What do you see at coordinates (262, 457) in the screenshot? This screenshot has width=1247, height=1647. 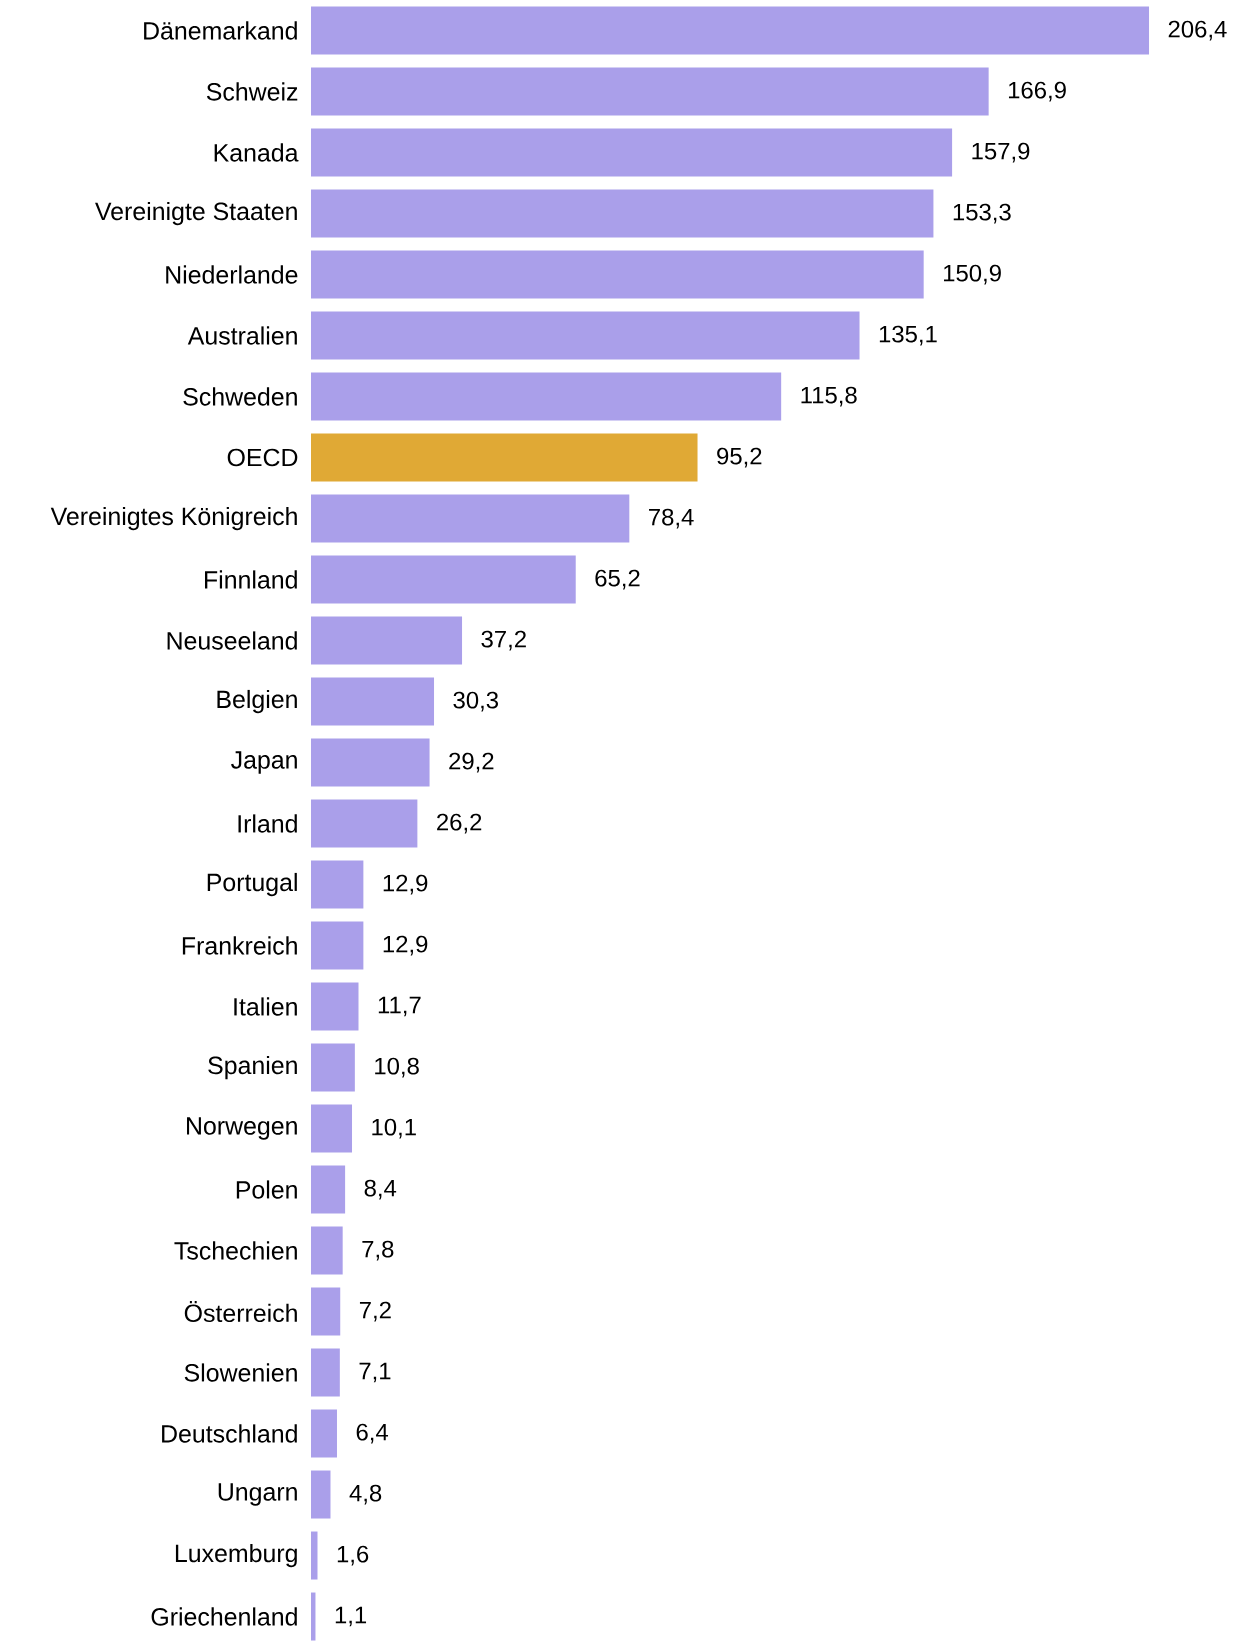 I see `y-tick-label: OECD` at bounding box center [262, 457].